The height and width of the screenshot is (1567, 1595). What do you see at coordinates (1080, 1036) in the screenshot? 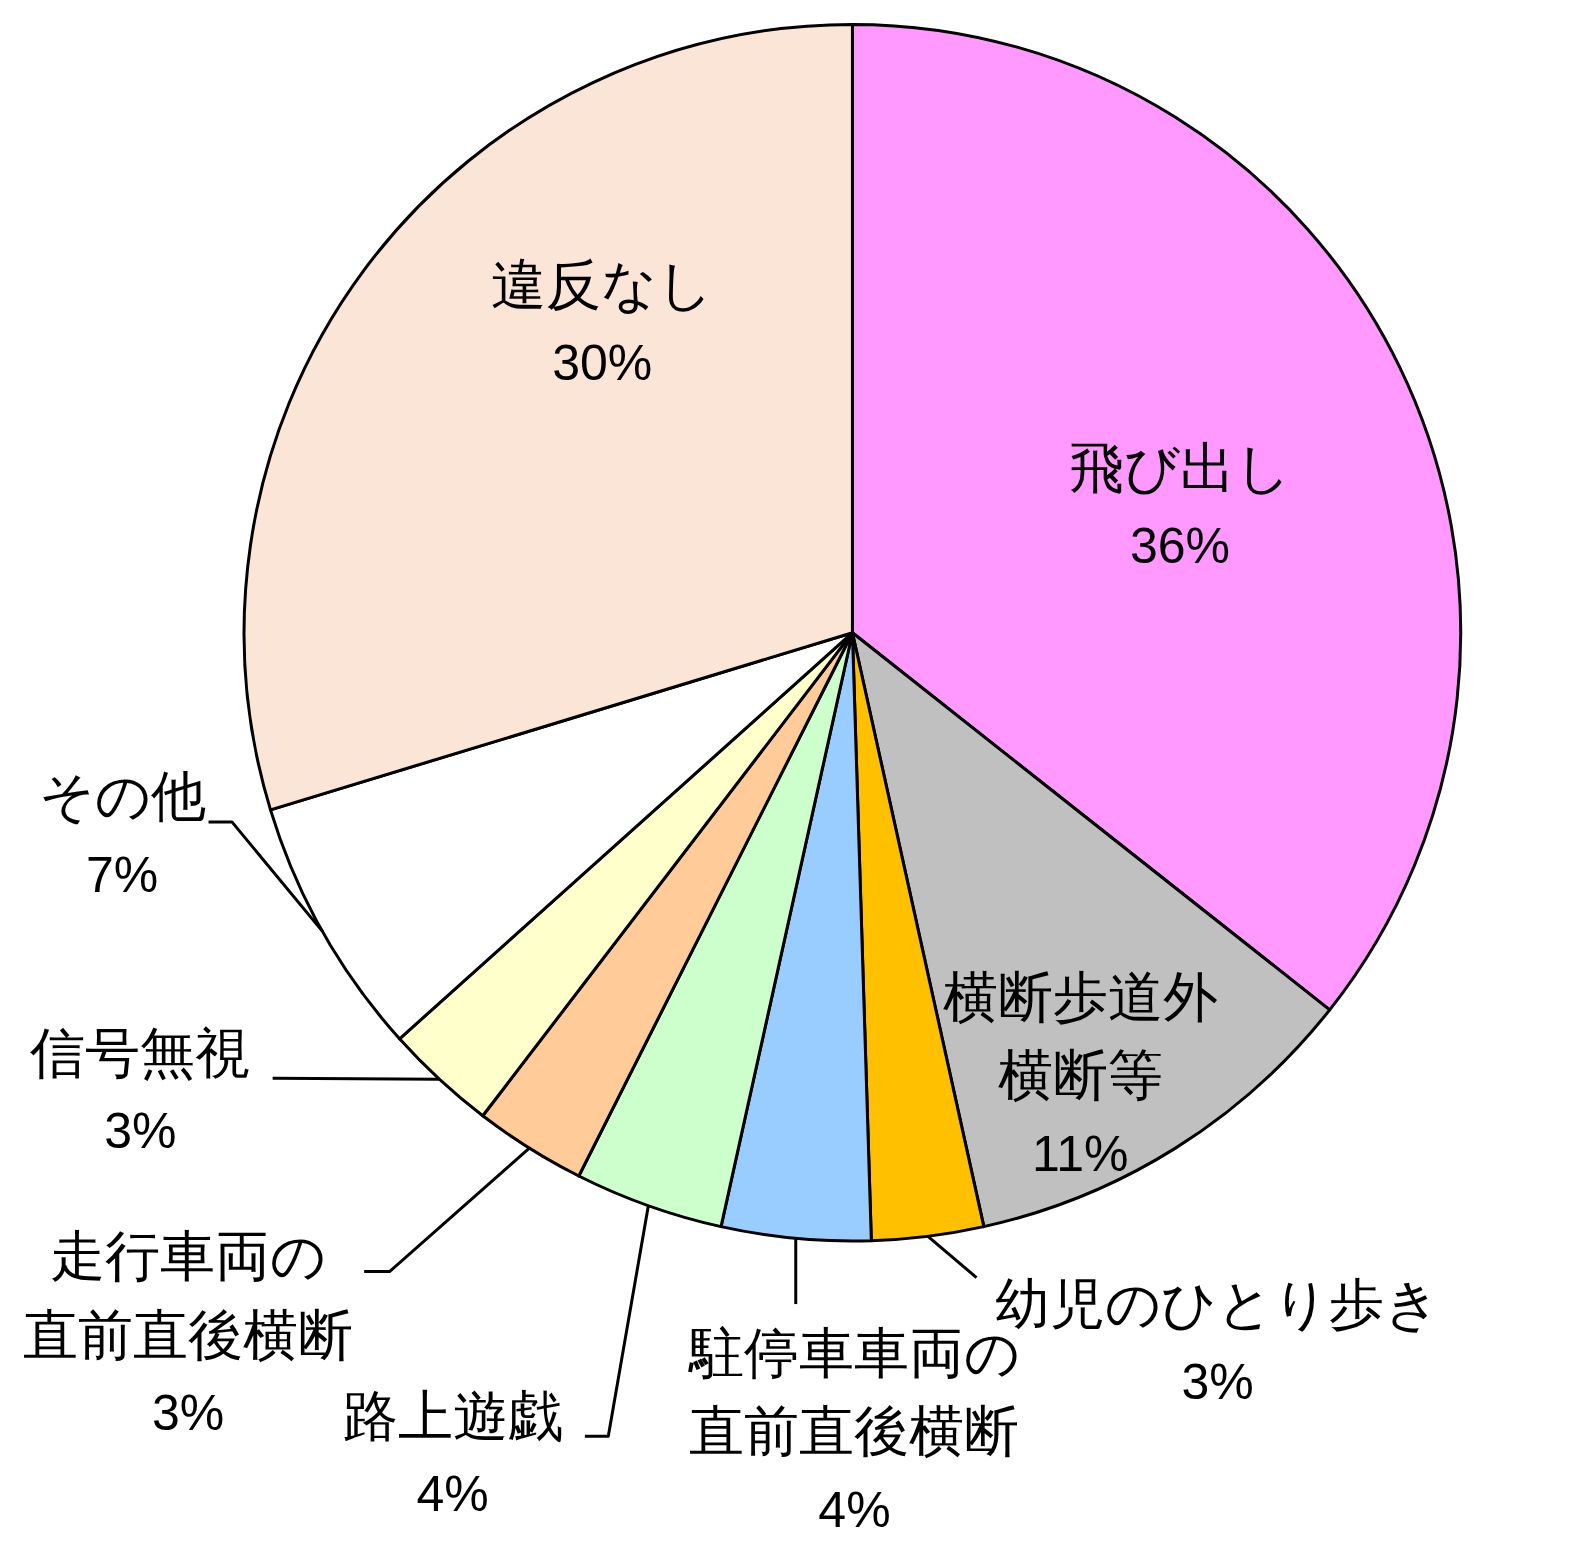
I see `slice-label: 横断歩道外横断等` at bounding box center [1080, 1036].